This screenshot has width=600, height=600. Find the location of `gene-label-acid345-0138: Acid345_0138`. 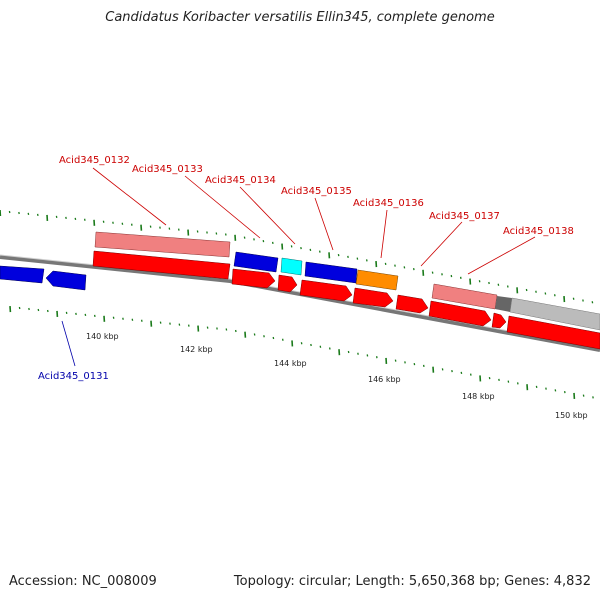

gene-label-acid345-0138: Acid345_0138 is located at coordinates (538, 231).